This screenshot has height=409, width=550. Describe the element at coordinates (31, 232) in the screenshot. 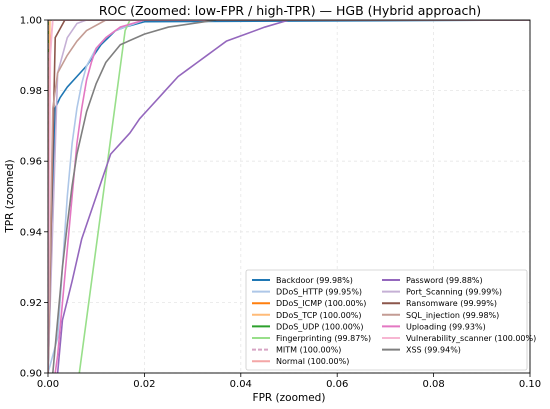

I see `y-tick-label: 0.94` at that location.